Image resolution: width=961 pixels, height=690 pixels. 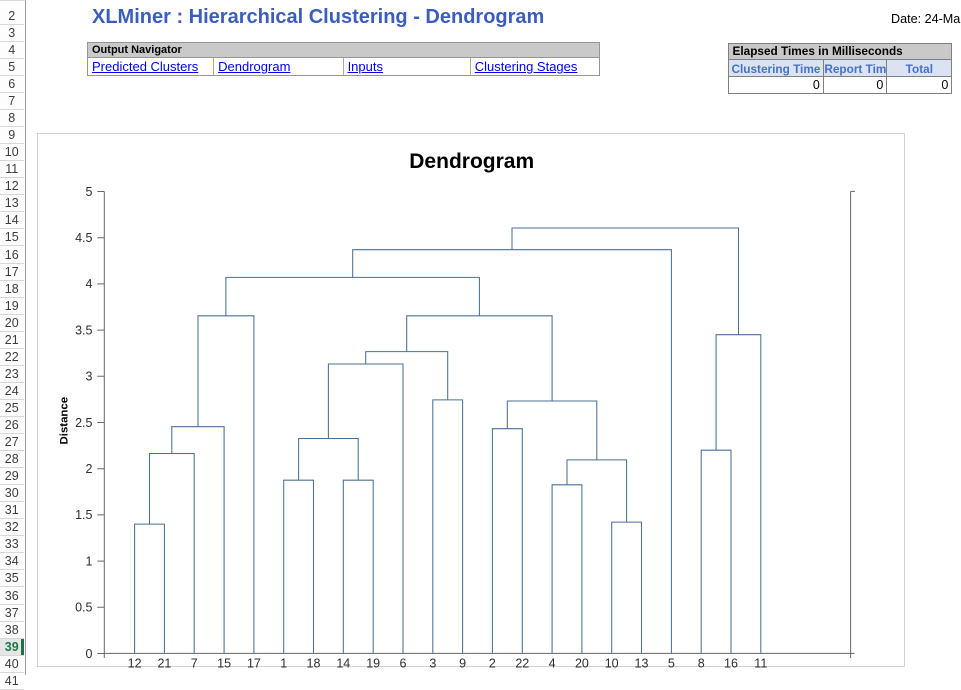 What do you see at coordinates (731, 663) in the screenshot?
I see `svg-text: 16` at bounding box center [731, 663].